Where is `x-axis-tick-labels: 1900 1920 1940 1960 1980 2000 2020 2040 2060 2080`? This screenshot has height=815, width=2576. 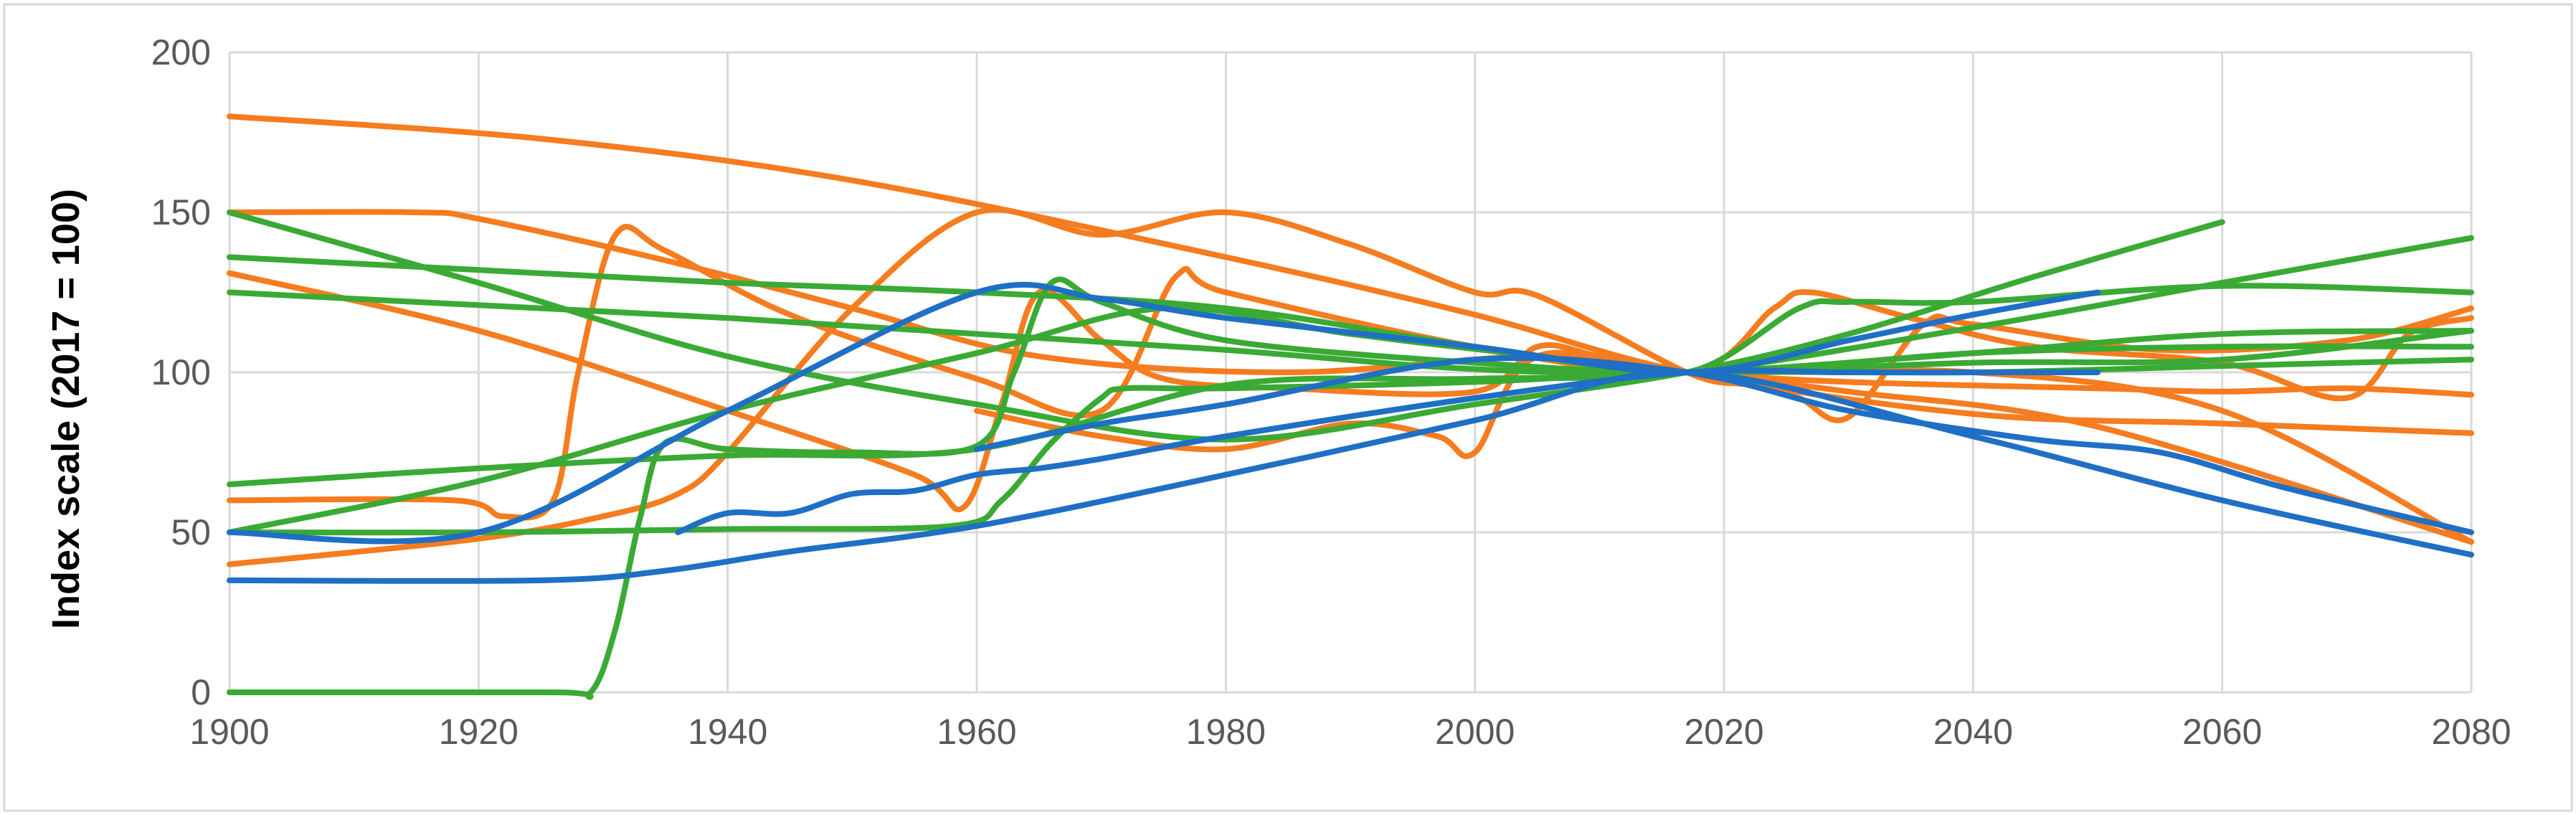
x-axis-tick-labels: 1900 1920 1940 1960 1980 2000 2020 2040 2060 2080 is located at coordinates (1350, 732).